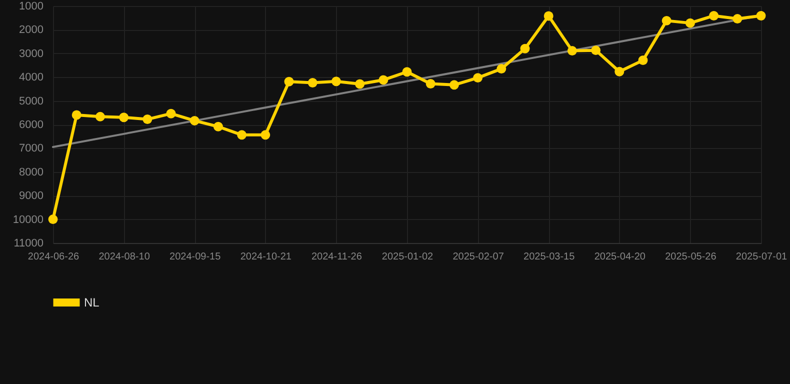 The height and width of the screenshot is (384, 790). Describe the element at coordinates (336, 257) in the screenshot. I see `x-tick-label: 2024-11-26` at that location.